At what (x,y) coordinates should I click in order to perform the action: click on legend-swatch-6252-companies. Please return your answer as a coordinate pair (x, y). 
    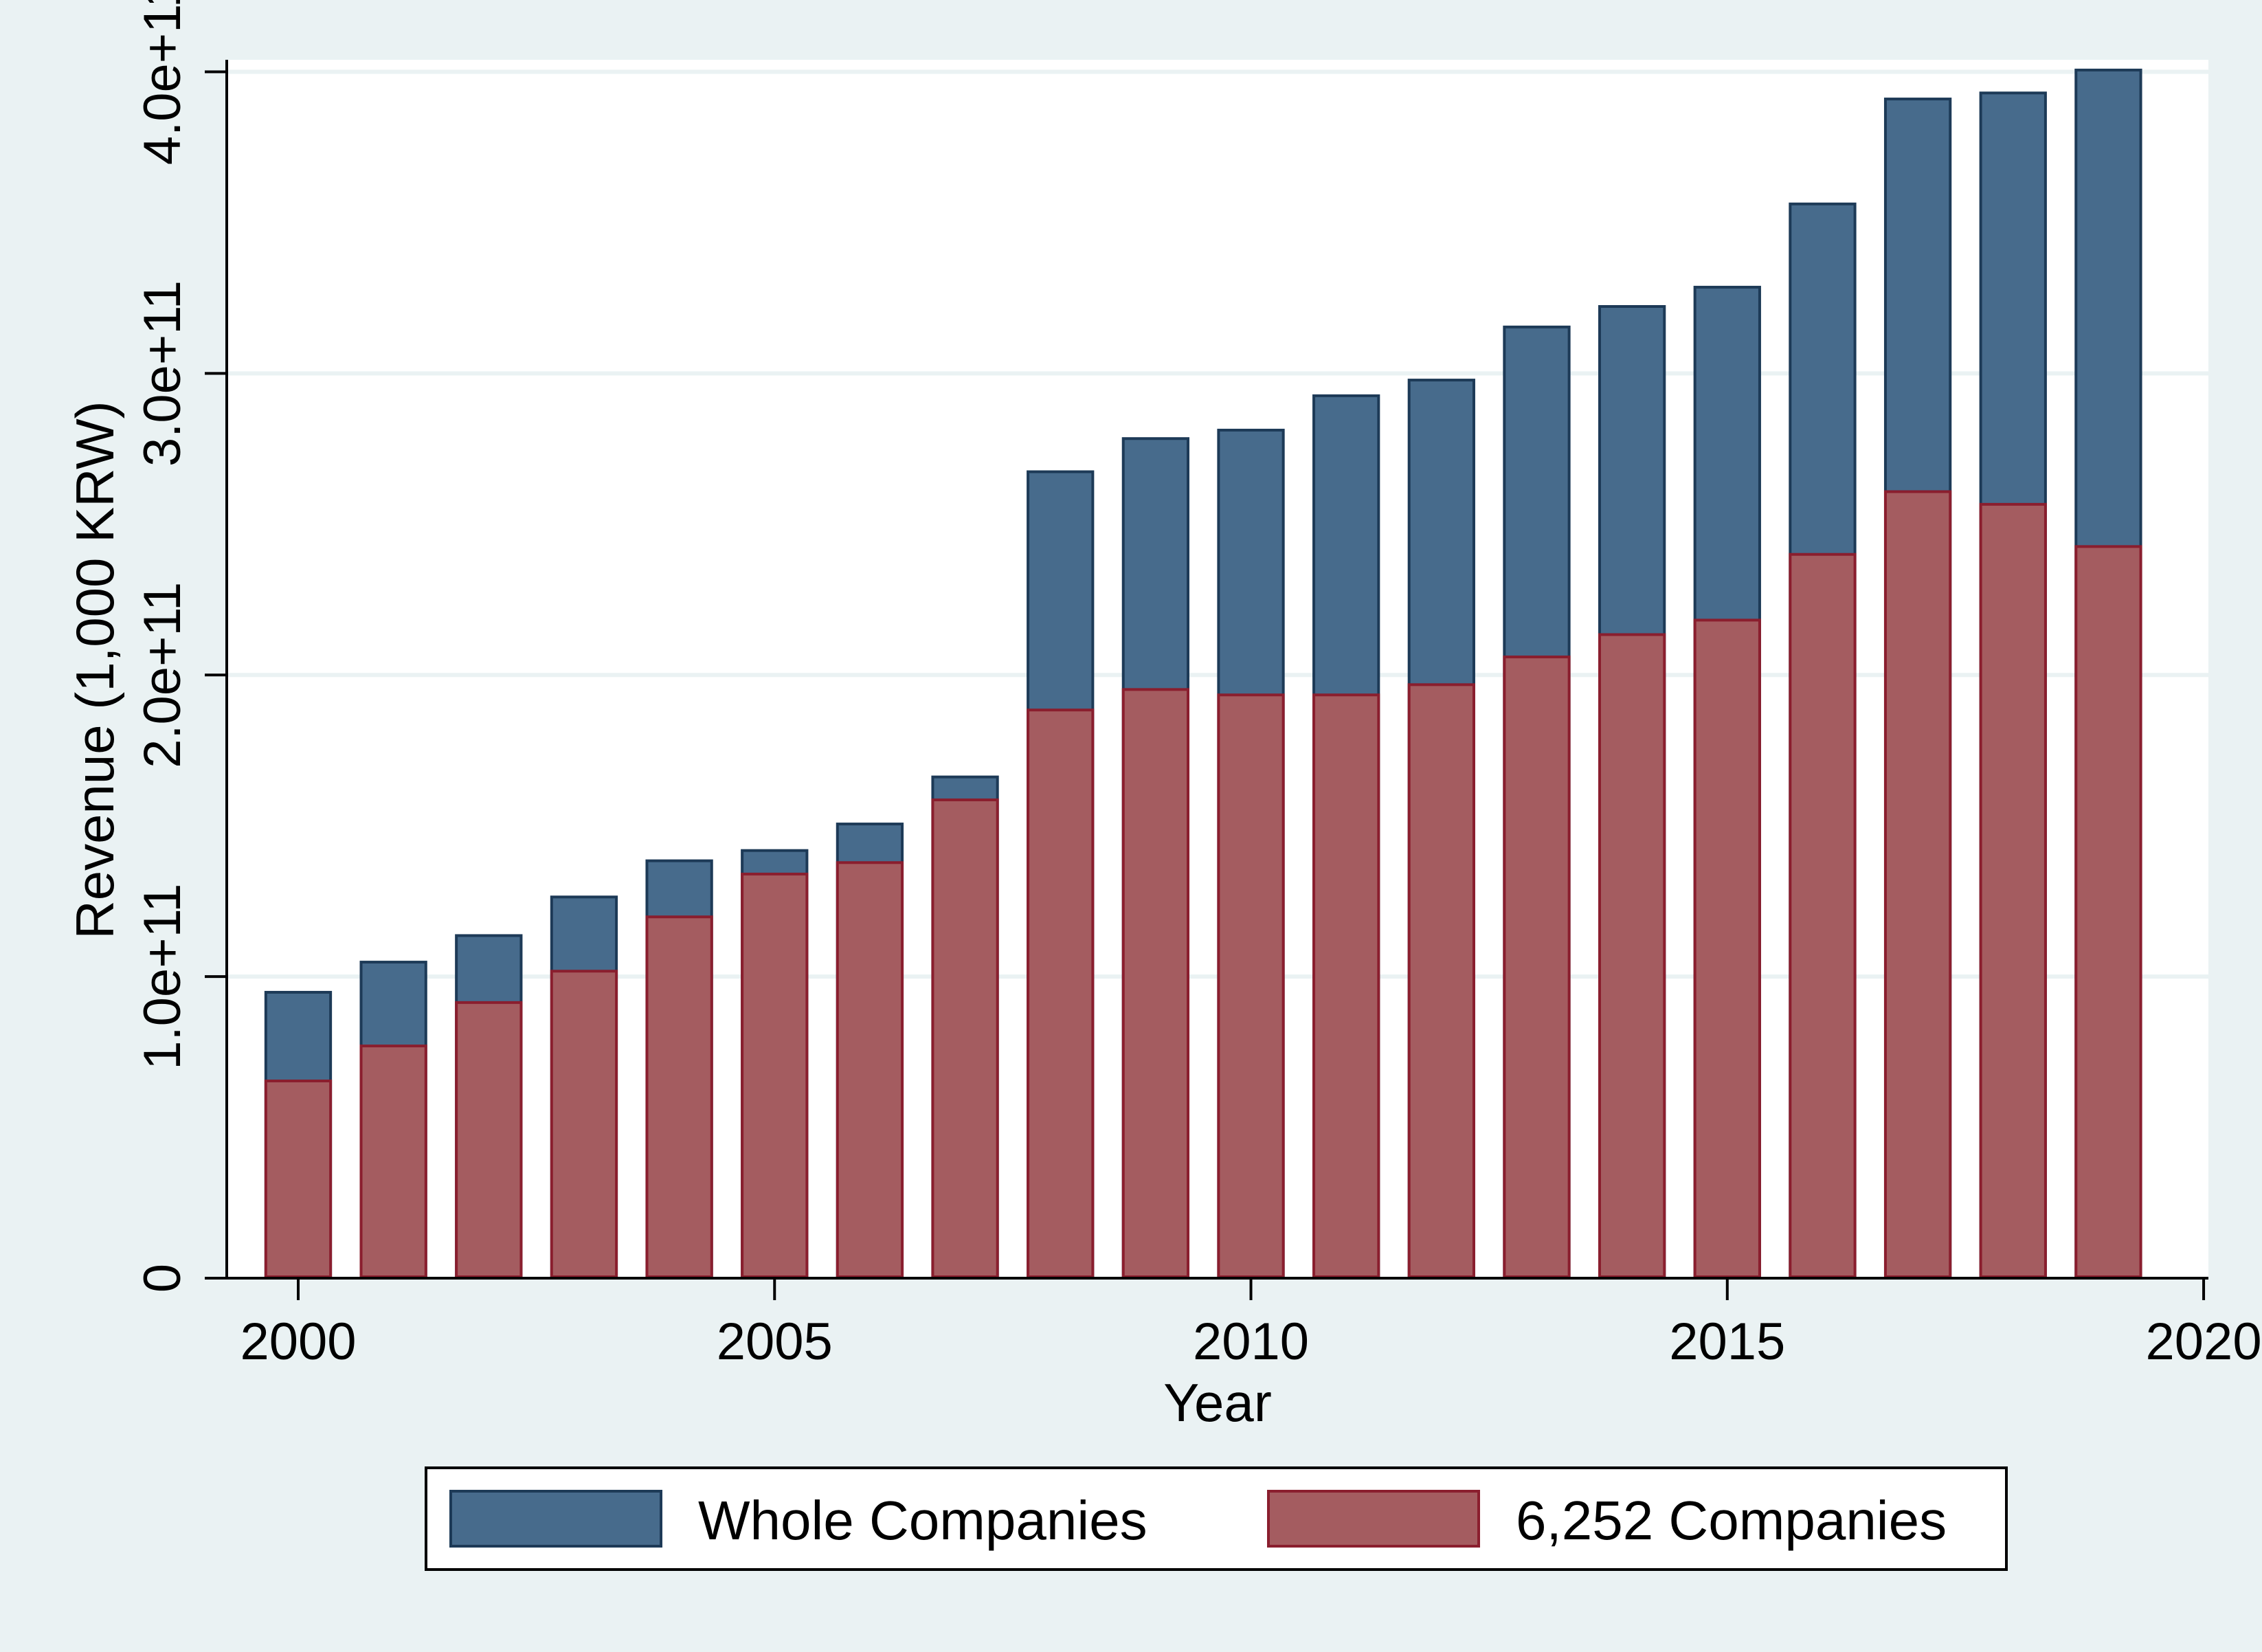
    Looking at the image, I should click on (1373, 1519).